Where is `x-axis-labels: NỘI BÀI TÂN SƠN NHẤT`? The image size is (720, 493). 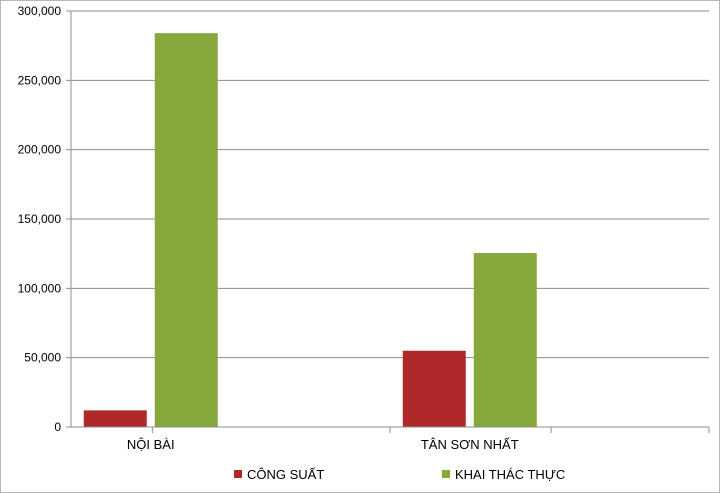
x-axis-labels: NỘI BÀI TÂN SƠN NHẤT is located at coordinates (323, 444).